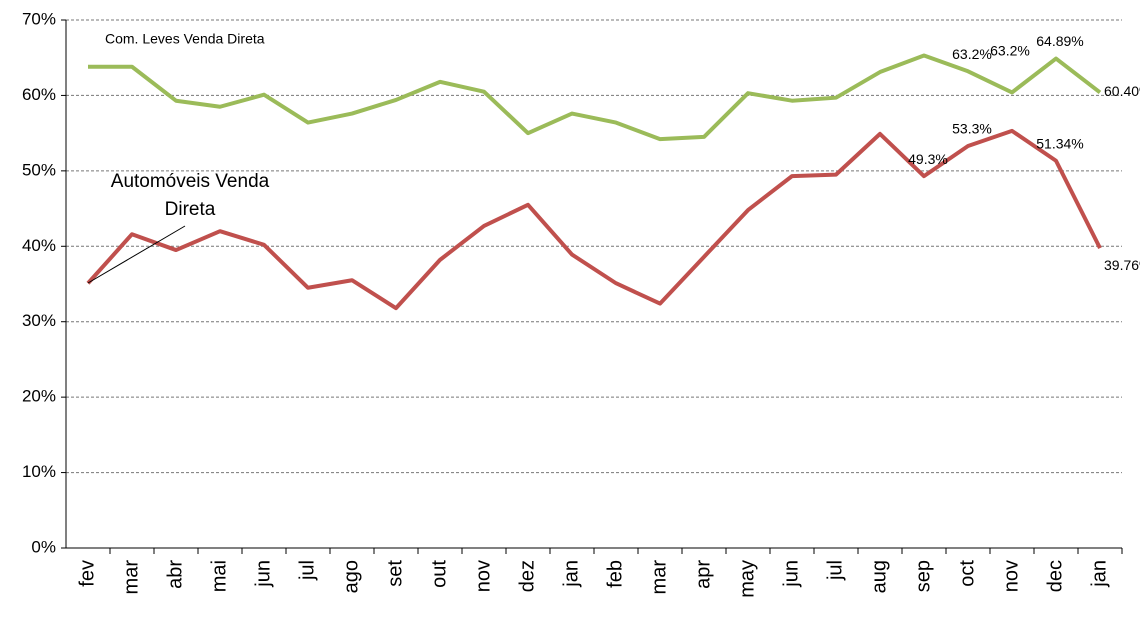 This screenshot has width=1140, height=627. I want to click on value-label: 39.76%, so click(1122, 265).